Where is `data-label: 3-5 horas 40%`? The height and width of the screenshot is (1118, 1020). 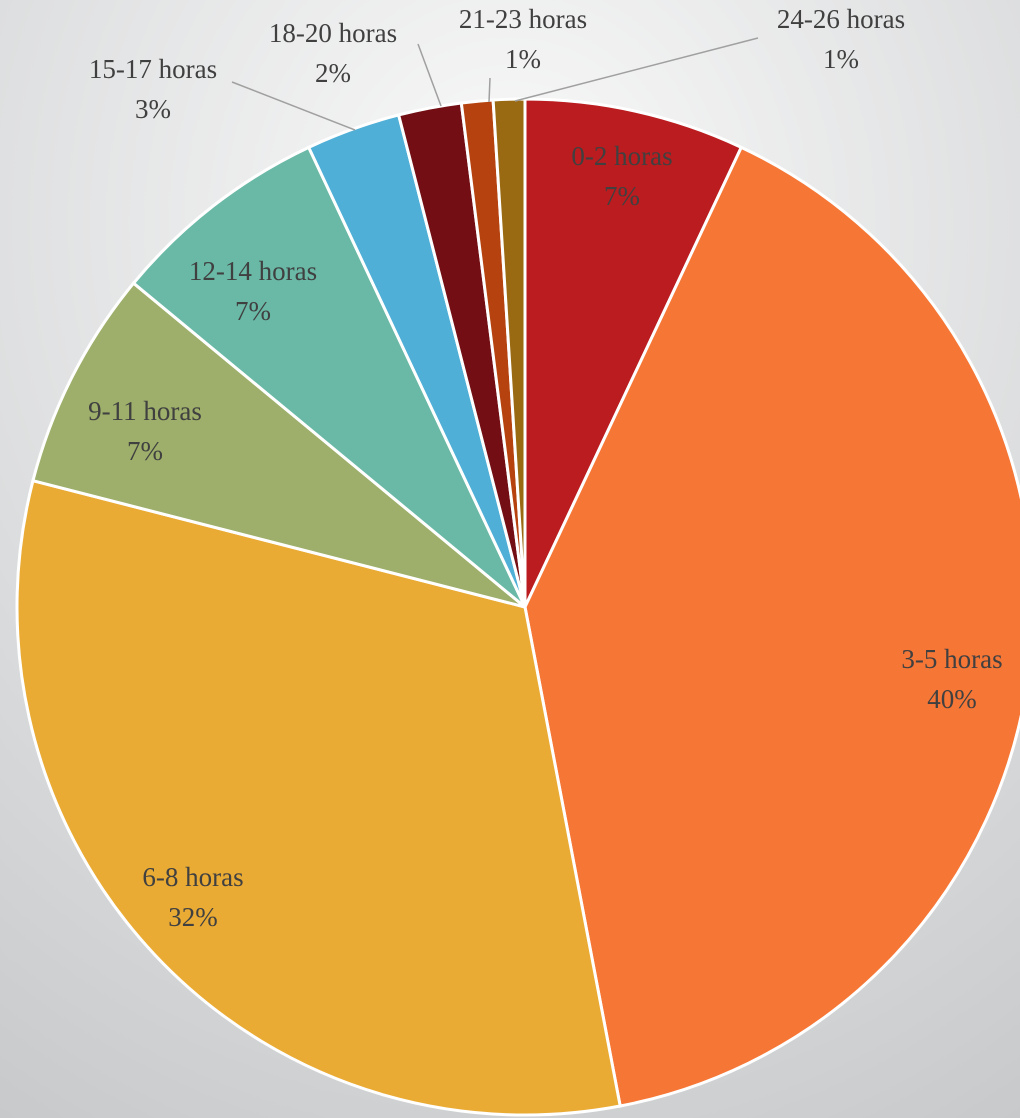 data-label: 3-5 horas 40% is located at coordinates (951, 679).